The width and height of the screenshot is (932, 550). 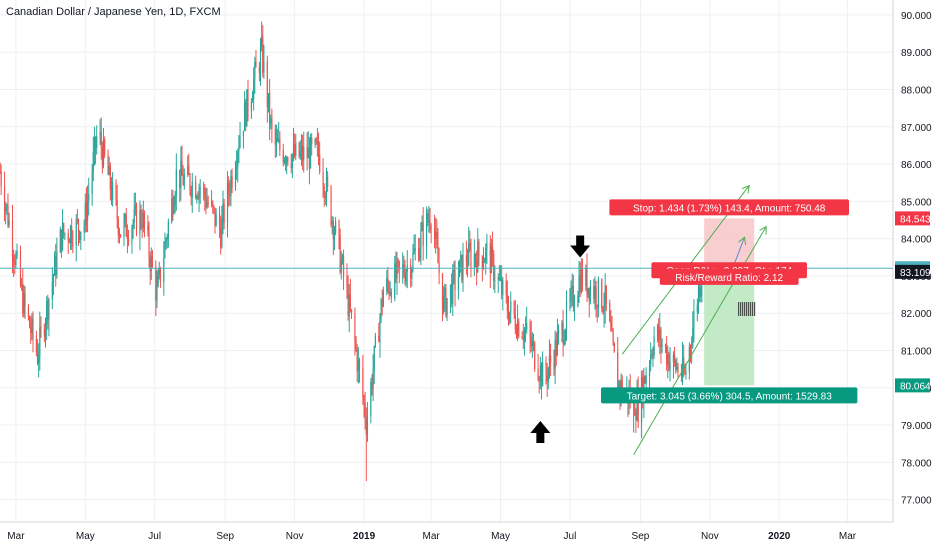 I want to click on target-zone, so click(x=729, y=328).